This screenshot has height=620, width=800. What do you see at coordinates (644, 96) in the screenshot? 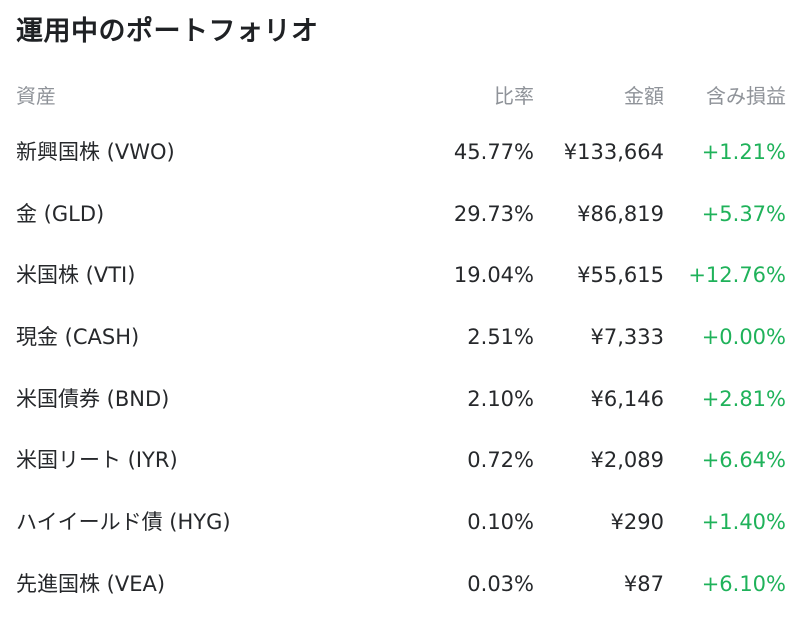
I see `column-header-amount: 金額` at bounding box center [644, 96].